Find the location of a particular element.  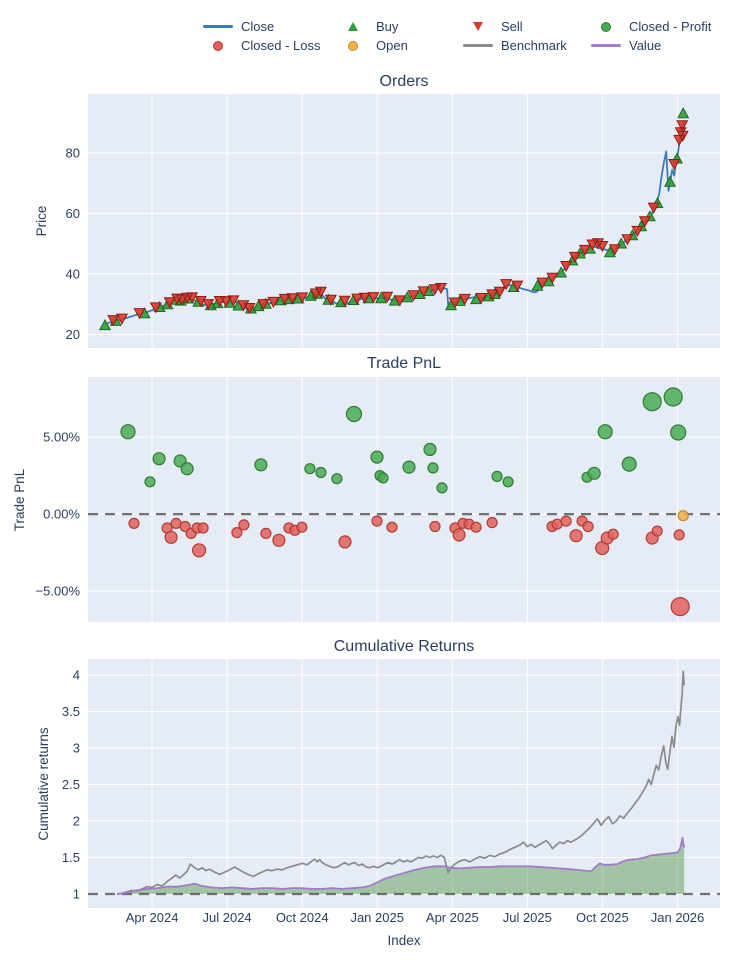

sell-triangle-down-icon is located at coordinates (478, 26).